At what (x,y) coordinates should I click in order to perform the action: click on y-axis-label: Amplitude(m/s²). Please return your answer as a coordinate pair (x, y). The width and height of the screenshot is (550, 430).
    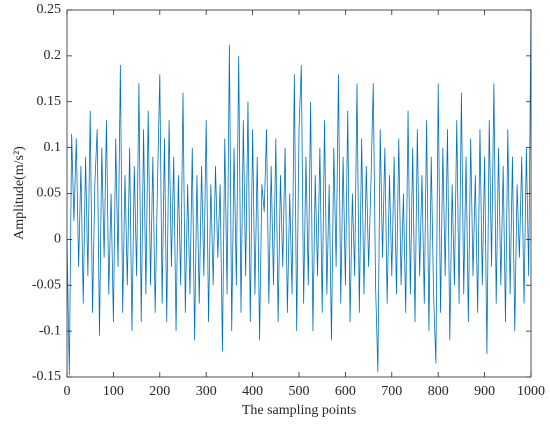
    Looking at the image, I should click on (19, 193).